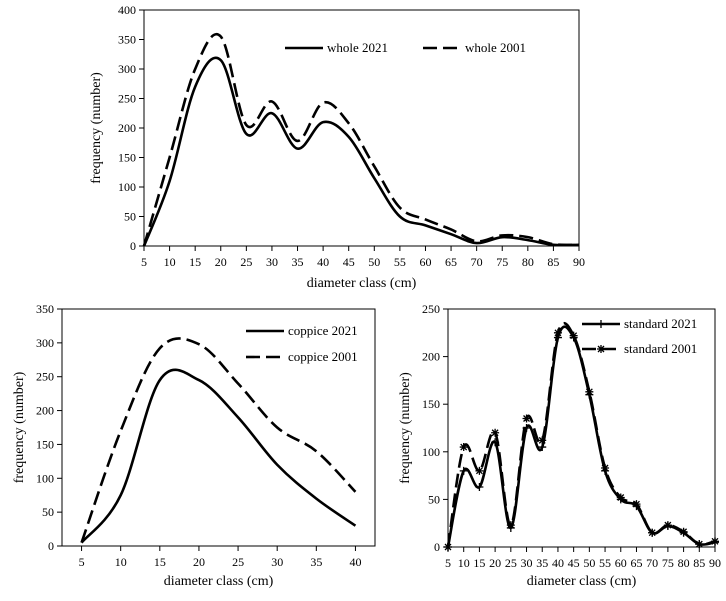 This screenshot has height=601, width=726. What do you see at coordinates (479, 563) in the screenshot?
I see `x-tick-label: 15` at bounding box center [479, 563].